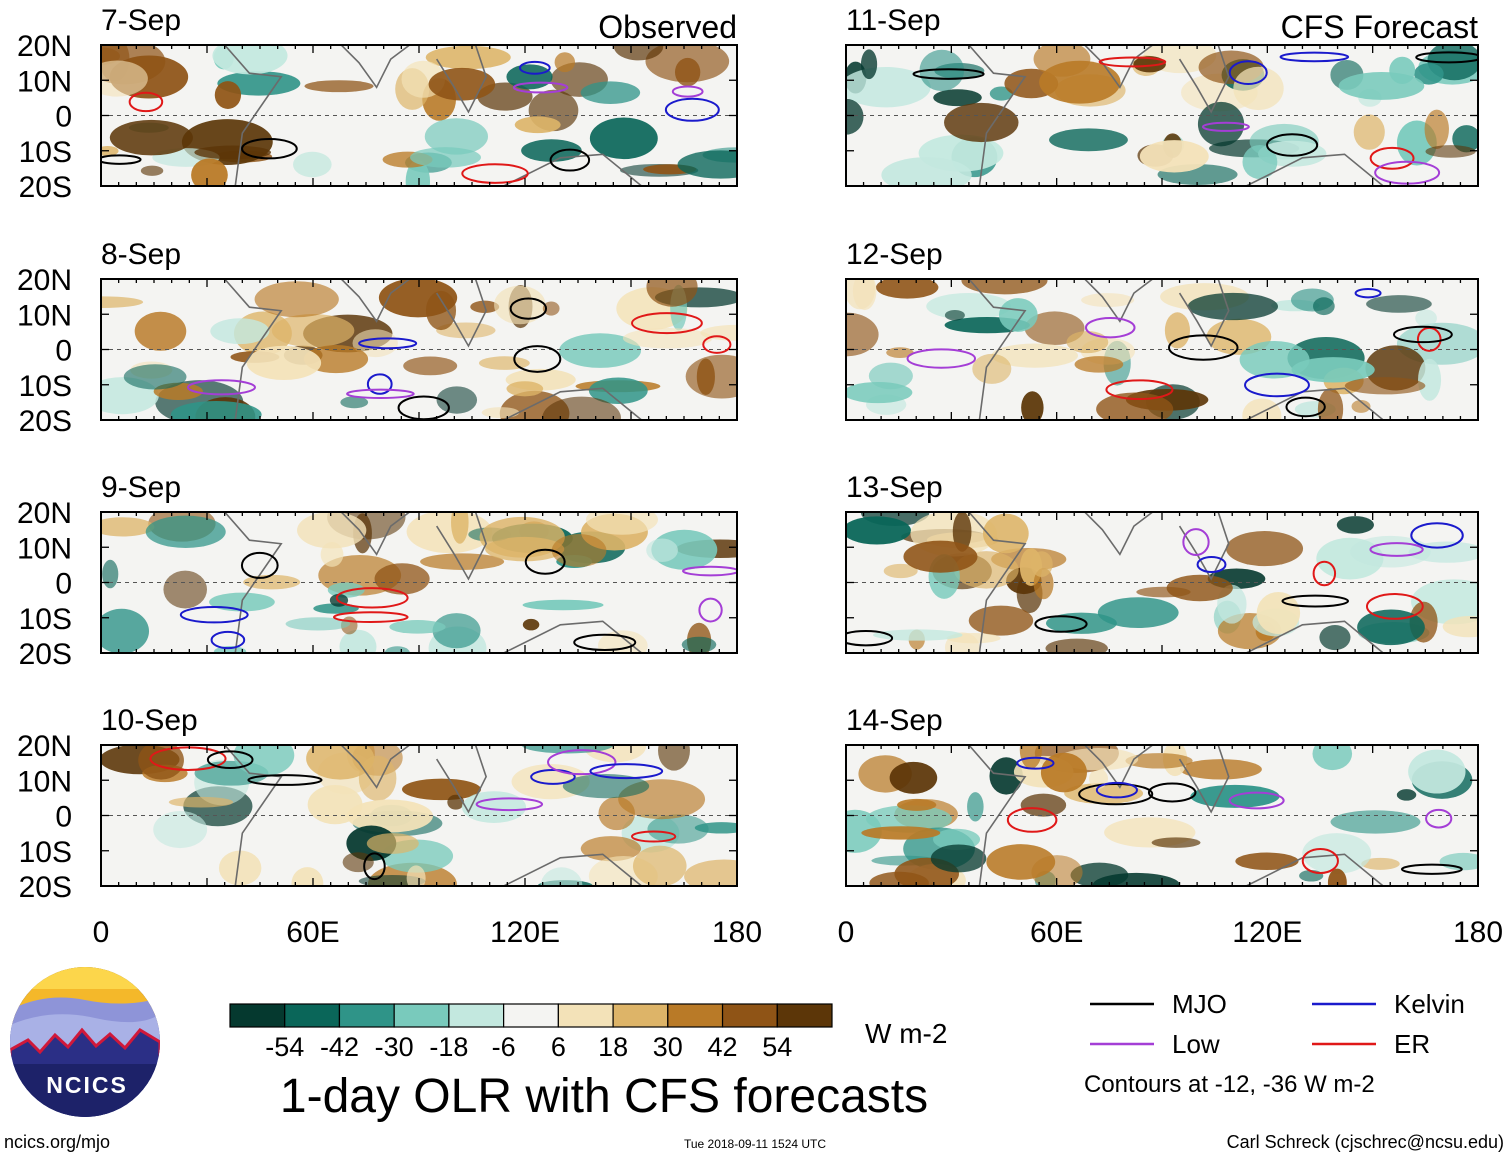 The width and height of the screenshot is (1510, 1164). Describe the element at coordinates (87, 1085) in the screenshot. I see `logo-text: NCICS` at that location.